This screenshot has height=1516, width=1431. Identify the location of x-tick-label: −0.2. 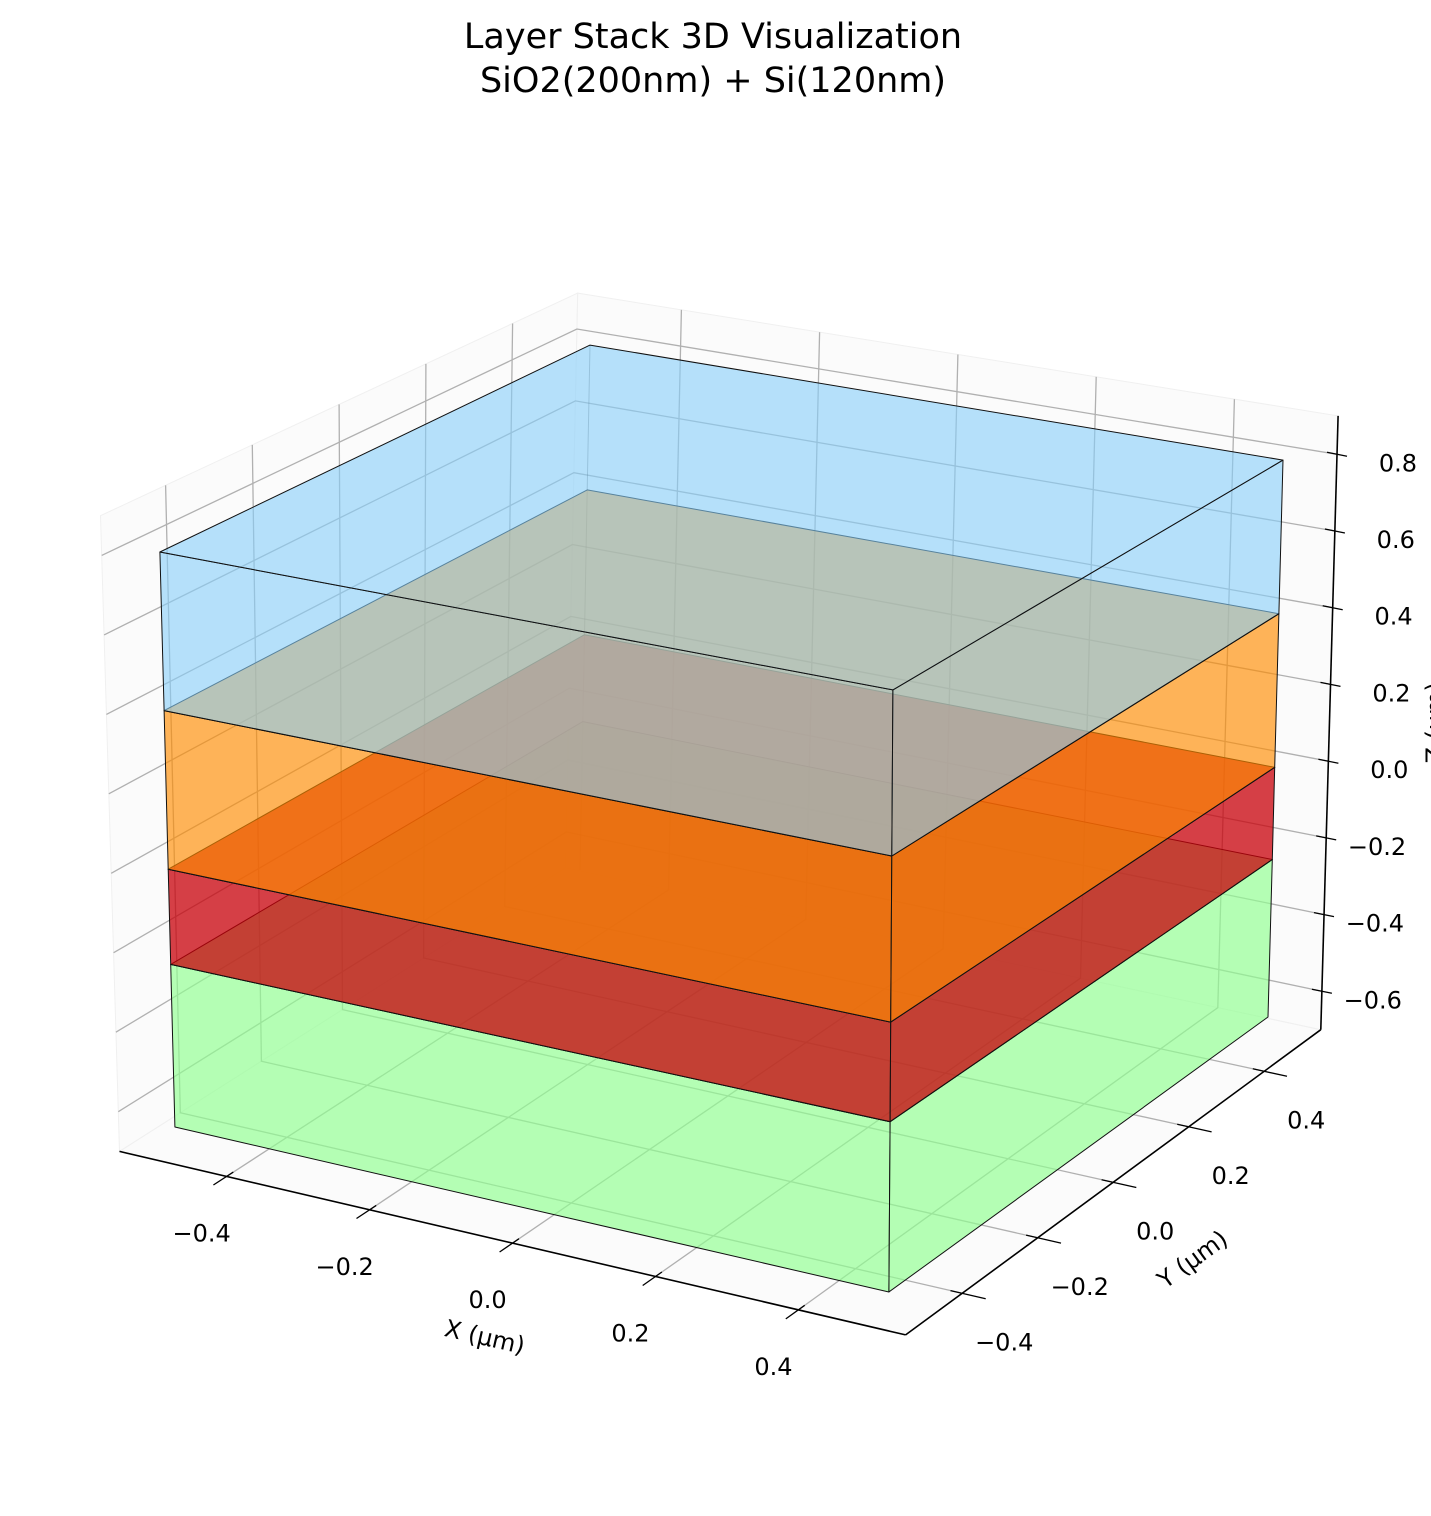
(344, 1267).